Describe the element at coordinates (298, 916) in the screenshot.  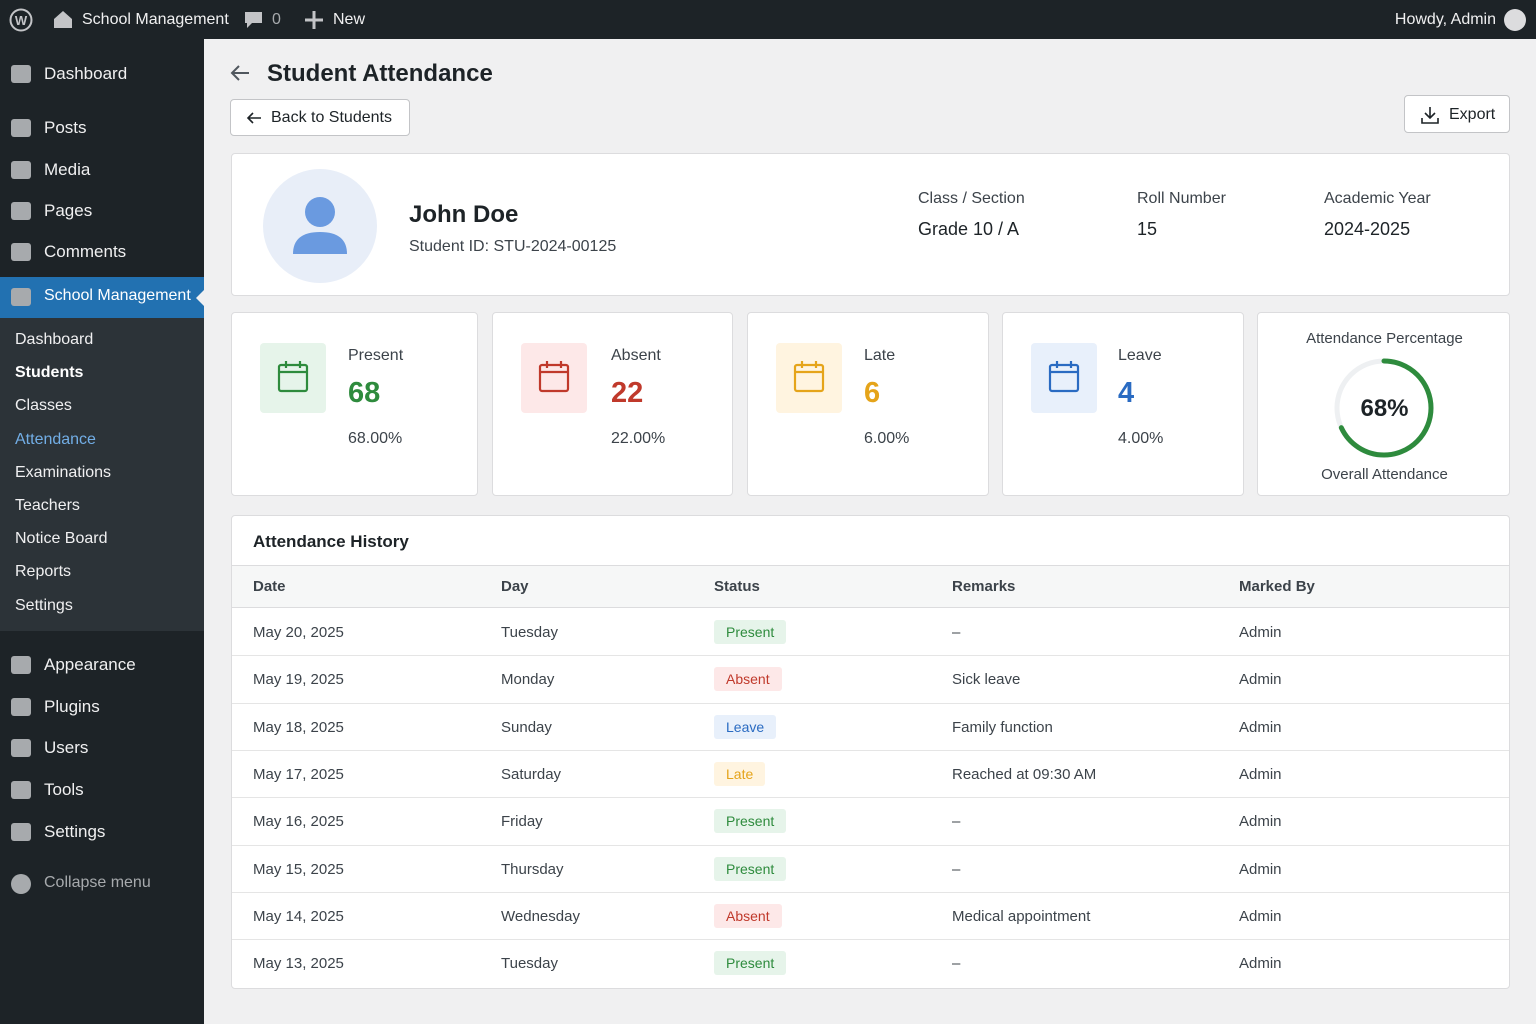
I see `table-cell: May 14, 2025` at that location.